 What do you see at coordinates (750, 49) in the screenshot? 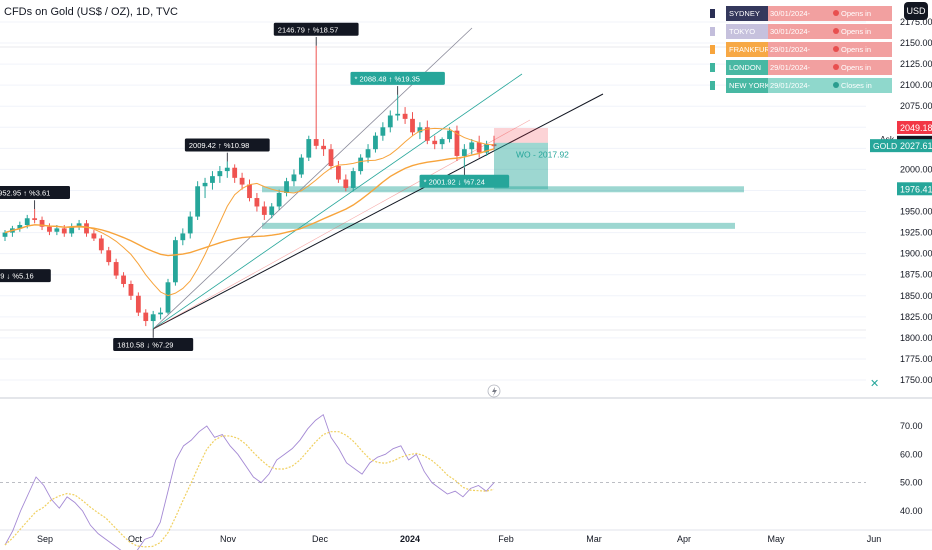
I see `session-name: FRANKFURT` at bounding box center [750, 49].